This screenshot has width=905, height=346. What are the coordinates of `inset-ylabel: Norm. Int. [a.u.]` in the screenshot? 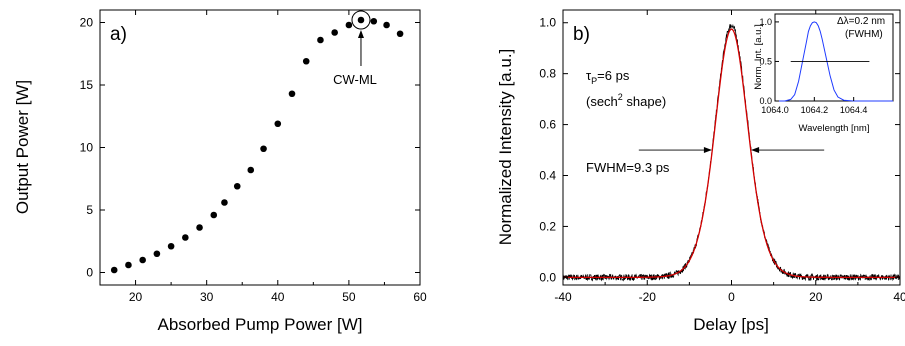 It's located at (758, 56).